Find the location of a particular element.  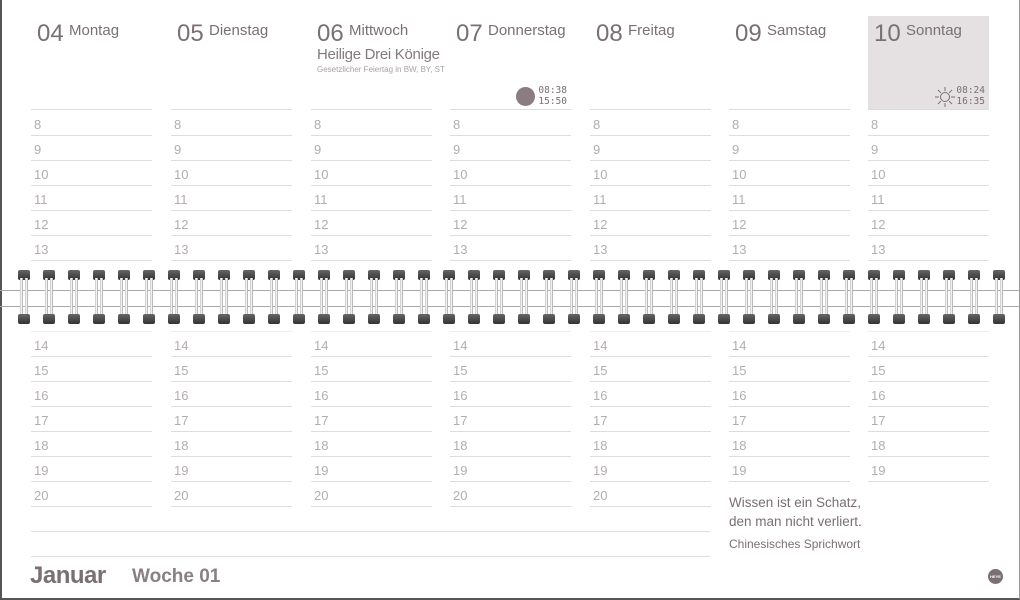

day-column: 08 Freitag 8 9 10 11 12 13 14 15 16 17 18 19 20 is located at coordinates (650, 300).